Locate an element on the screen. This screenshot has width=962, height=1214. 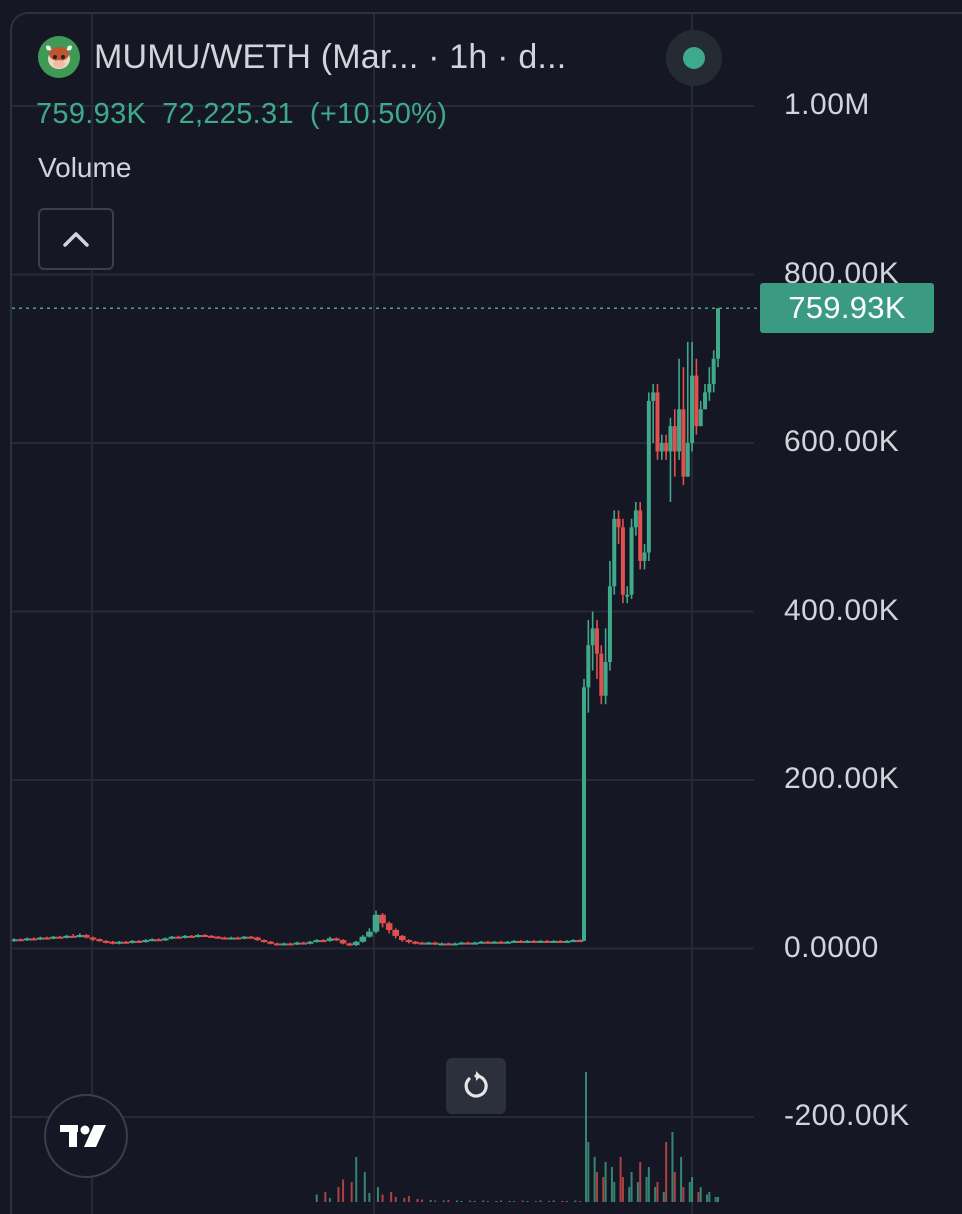
live-status-dot-icon is located at coordinates (694, 58).